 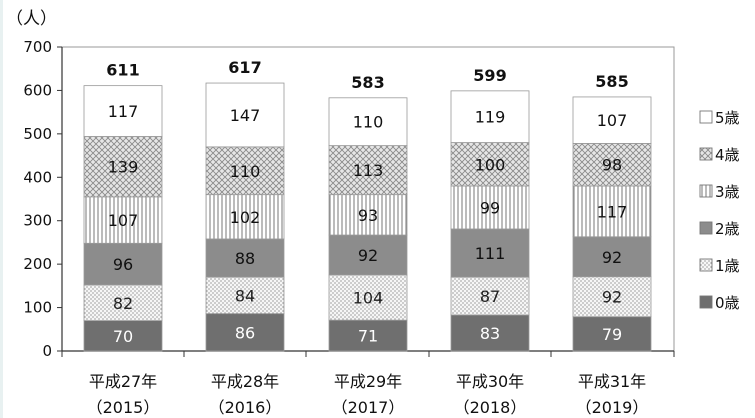 I want to click on legend-label: 3歳, so click(x=727, y=192).